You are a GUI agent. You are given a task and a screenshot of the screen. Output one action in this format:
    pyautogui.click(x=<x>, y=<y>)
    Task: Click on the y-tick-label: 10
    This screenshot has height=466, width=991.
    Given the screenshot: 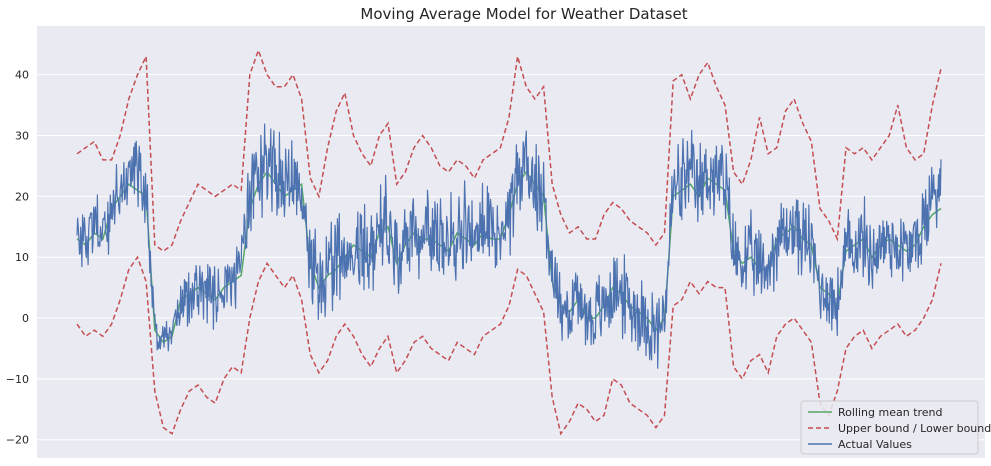 What is the action you would take?
    pyautogui.click(x=22, y=257)
    